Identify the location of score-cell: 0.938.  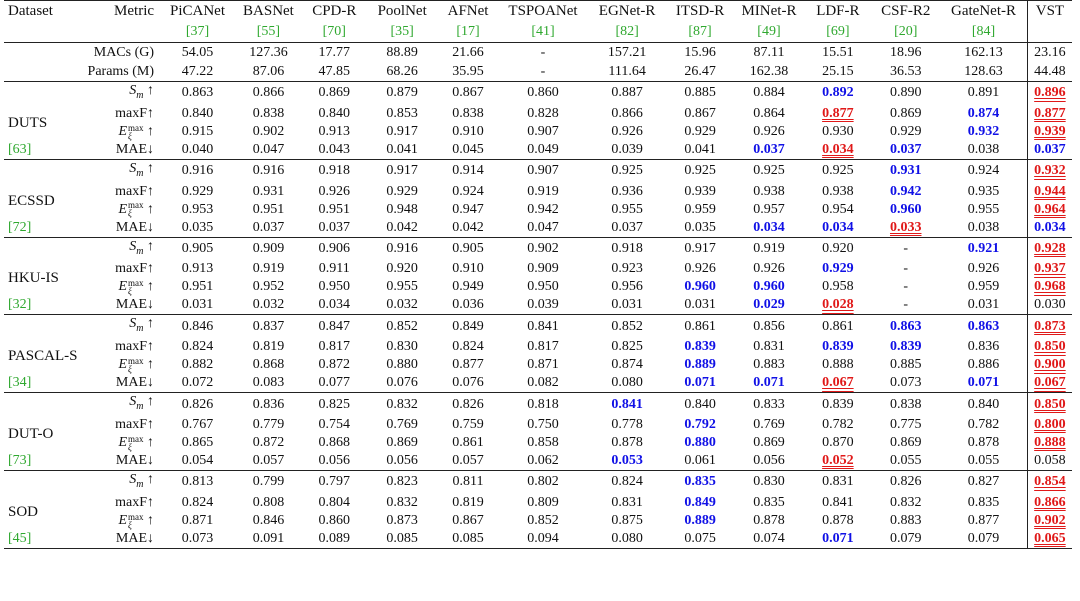
(838, 191).